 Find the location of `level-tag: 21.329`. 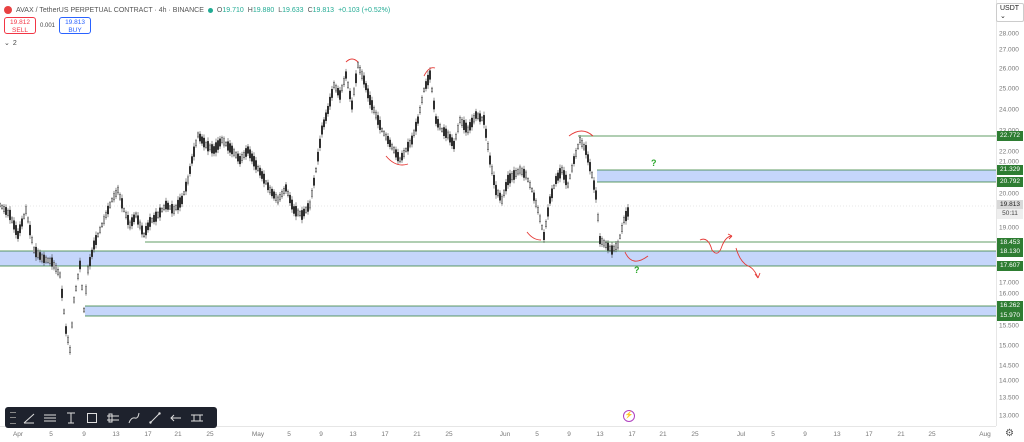

level-tag: 21.329 is located at coordinates (1010, 170).